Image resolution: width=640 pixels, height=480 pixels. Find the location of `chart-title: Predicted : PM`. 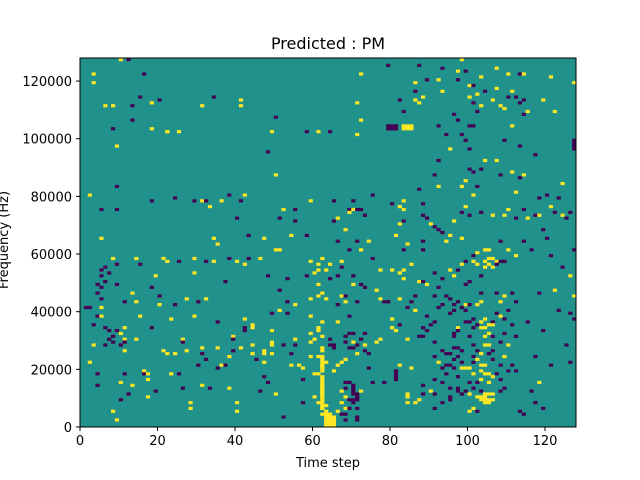

chart-title: Predicted : PM is located at coordinates (328, 43).